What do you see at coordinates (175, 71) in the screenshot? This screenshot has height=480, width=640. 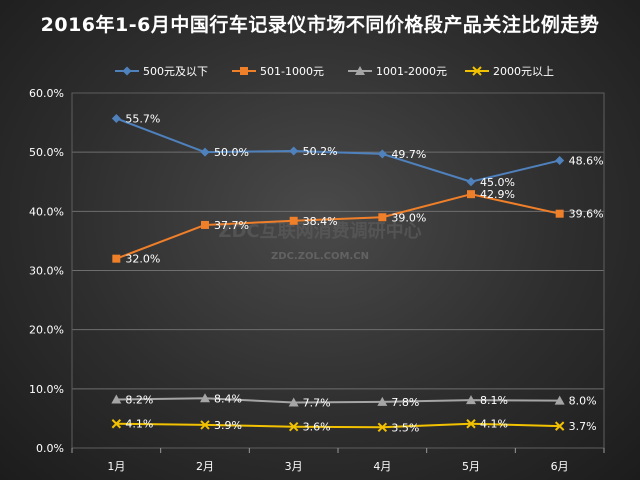 I see `legend-label: 500元及以下` at bounding box center [175, 71].